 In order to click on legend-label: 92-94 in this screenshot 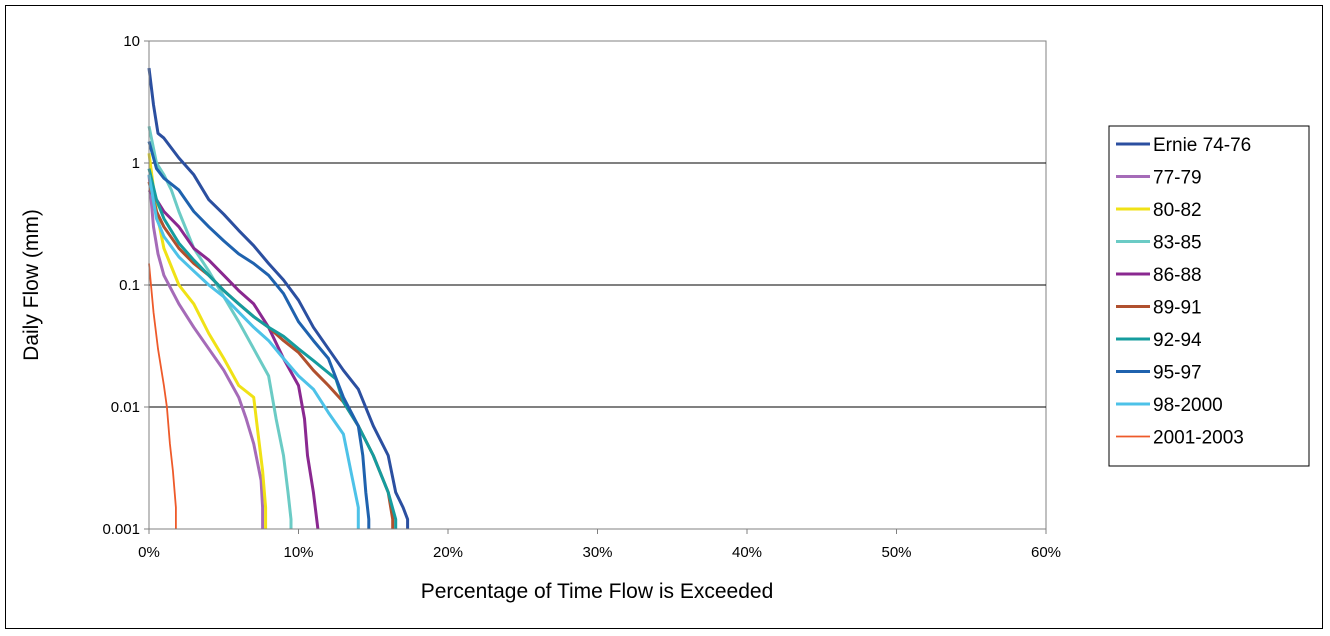, I will do `click(1177, 340)`.